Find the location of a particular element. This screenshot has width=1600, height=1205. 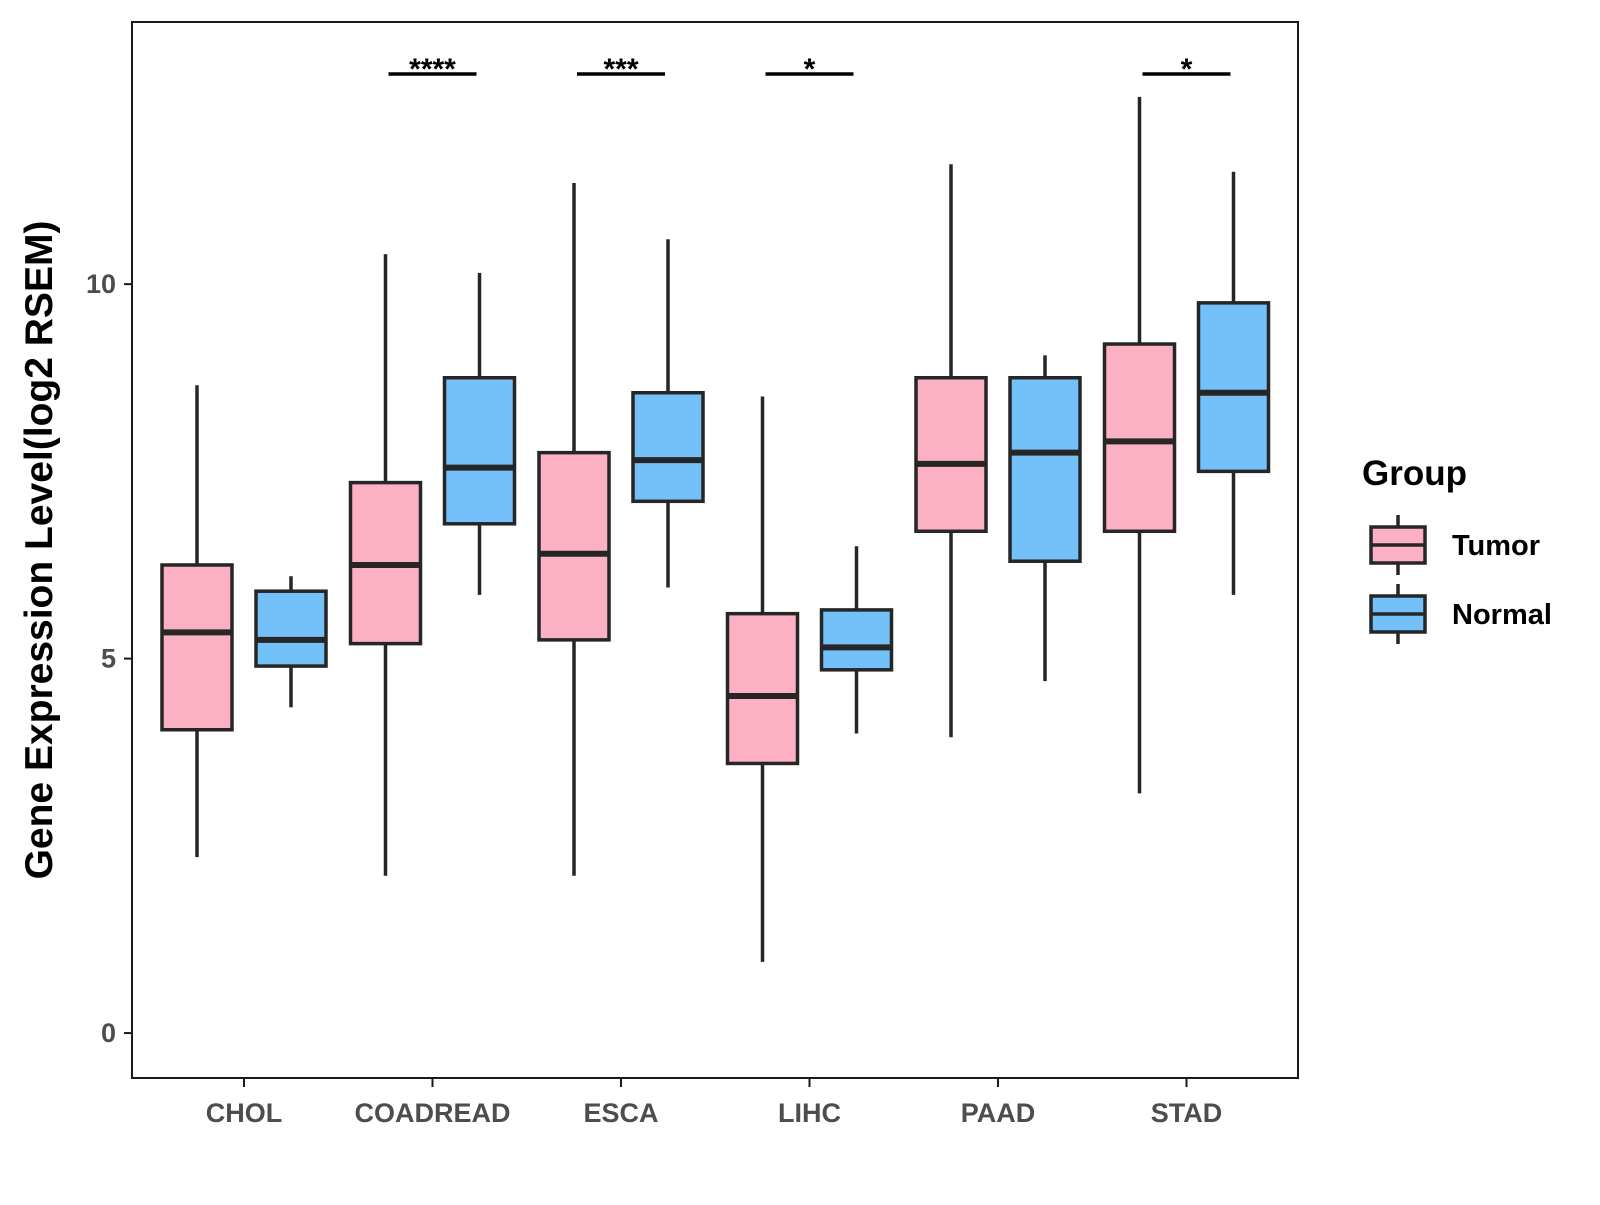

x-tick-label: PAAD is located at coordinates (998, 1113).